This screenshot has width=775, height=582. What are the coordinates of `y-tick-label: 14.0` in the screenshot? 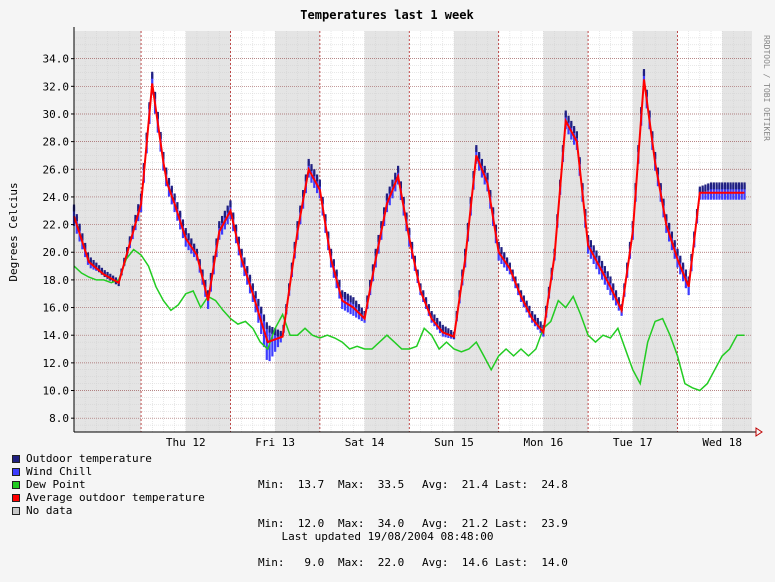 It's located at (56, 335).